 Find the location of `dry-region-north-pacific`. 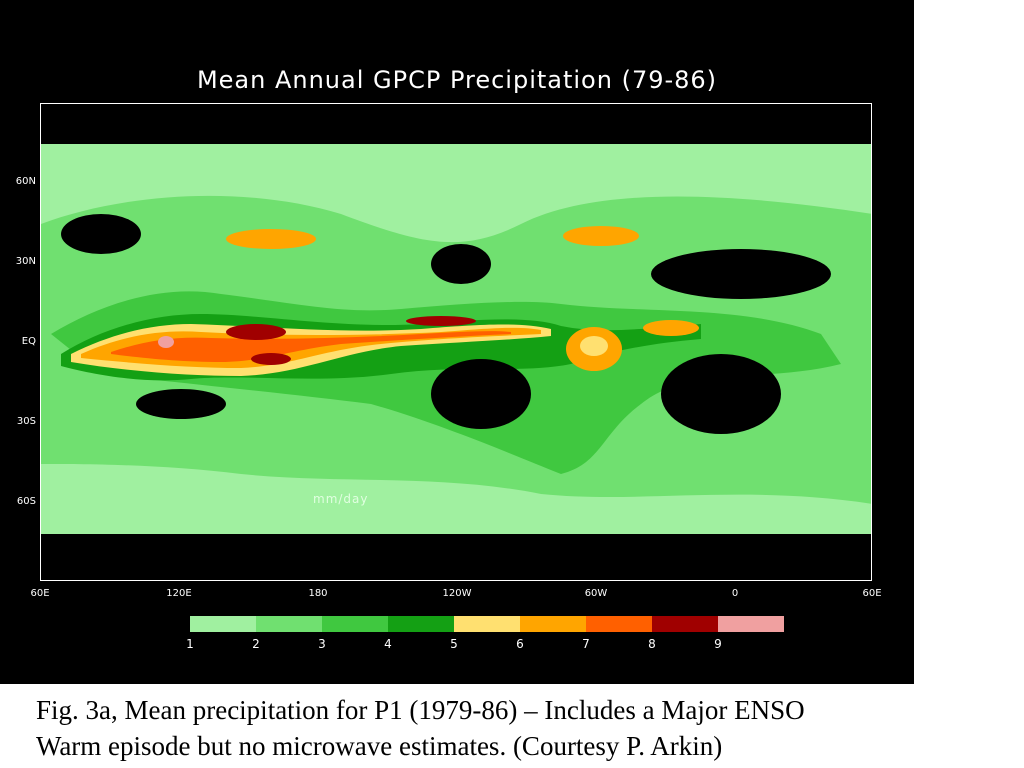

dry-region-north-pacific is located at coordinates (461, 264).